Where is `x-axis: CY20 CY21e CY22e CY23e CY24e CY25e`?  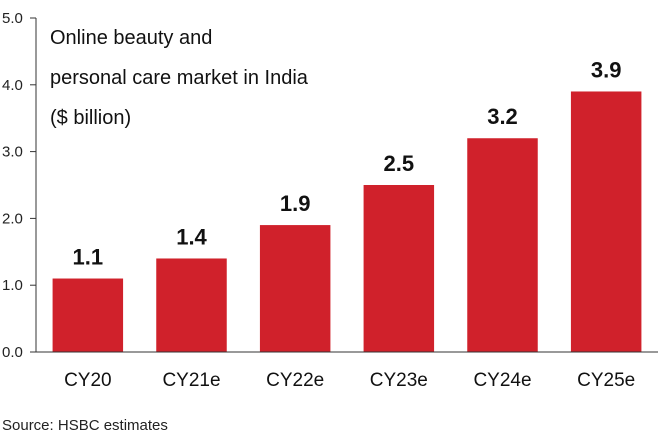
x-axis: CY20 CY21e CY22e CY23e CY24e CY25e is located at coordinates (347, 371).